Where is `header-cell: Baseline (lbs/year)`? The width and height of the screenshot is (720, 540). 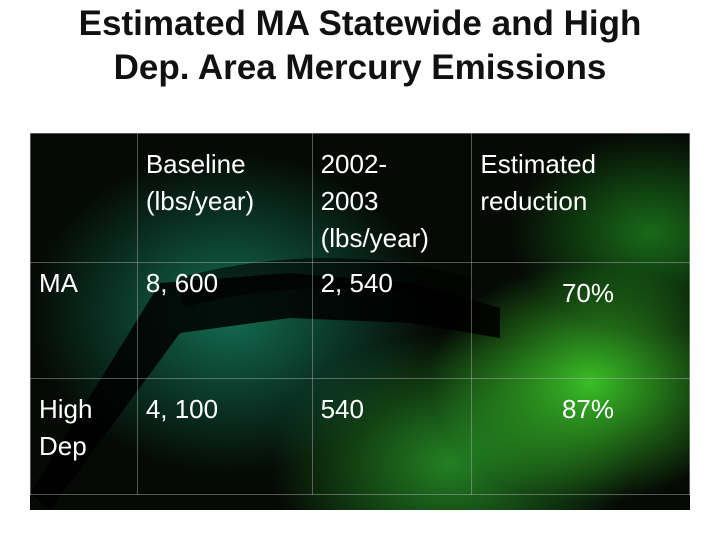 header-cell: Baseline (lbs/year) is located at coordinates (224, 198).